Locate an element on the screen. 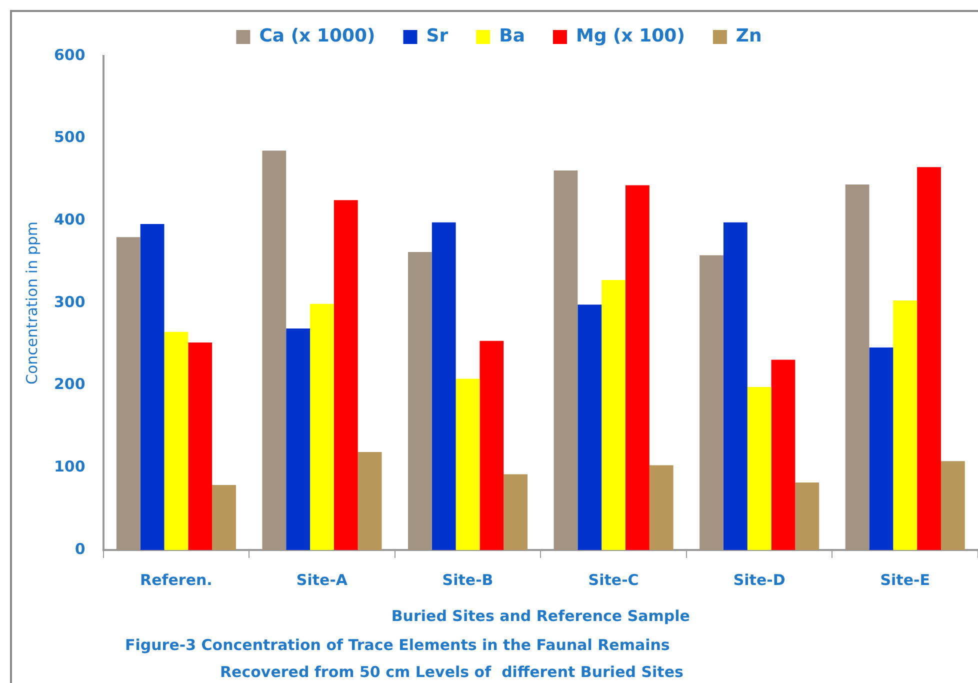  y-tick-label: 0 is located at coordinates (80, 549).